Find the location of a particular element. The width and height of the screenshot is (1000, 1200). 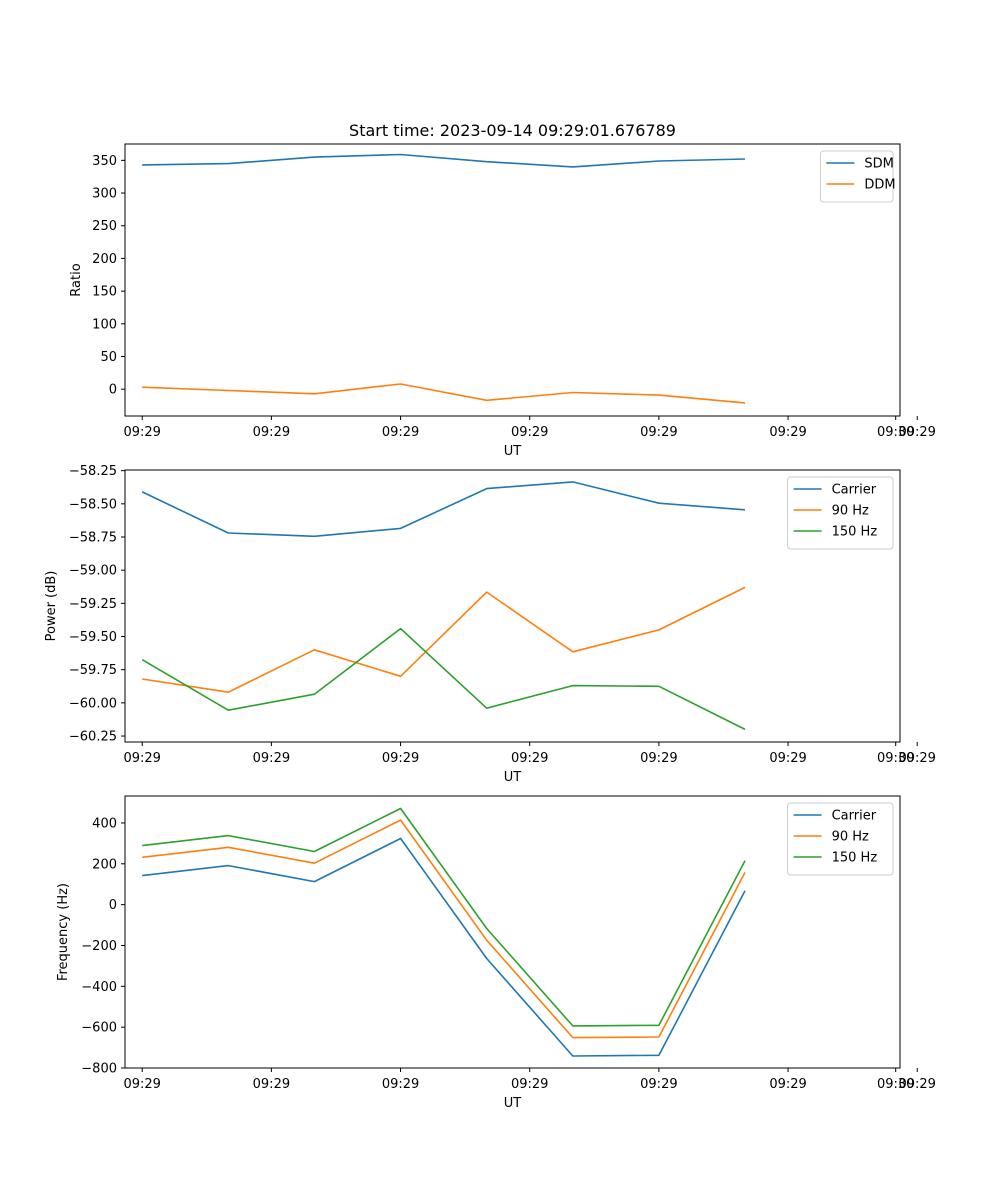

ratio-y-axis-label: Ratio is located at coordinates (76, 279).